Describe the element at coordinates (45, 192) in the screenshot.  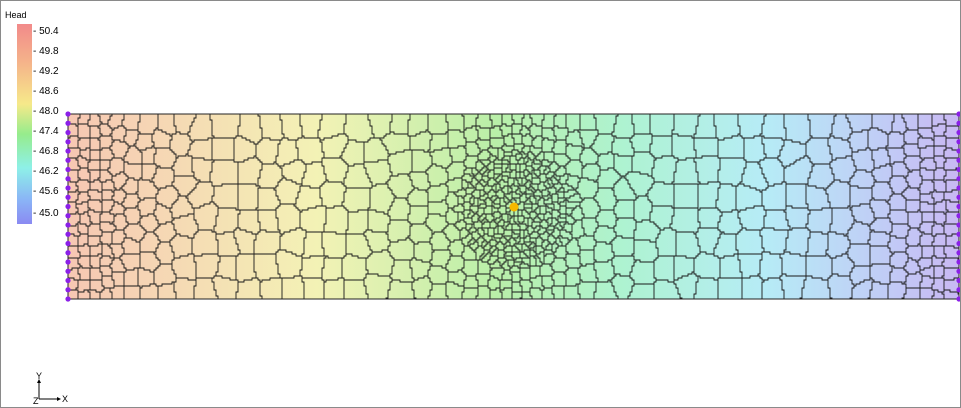
I see `legend-tick: 45.6` at that location.